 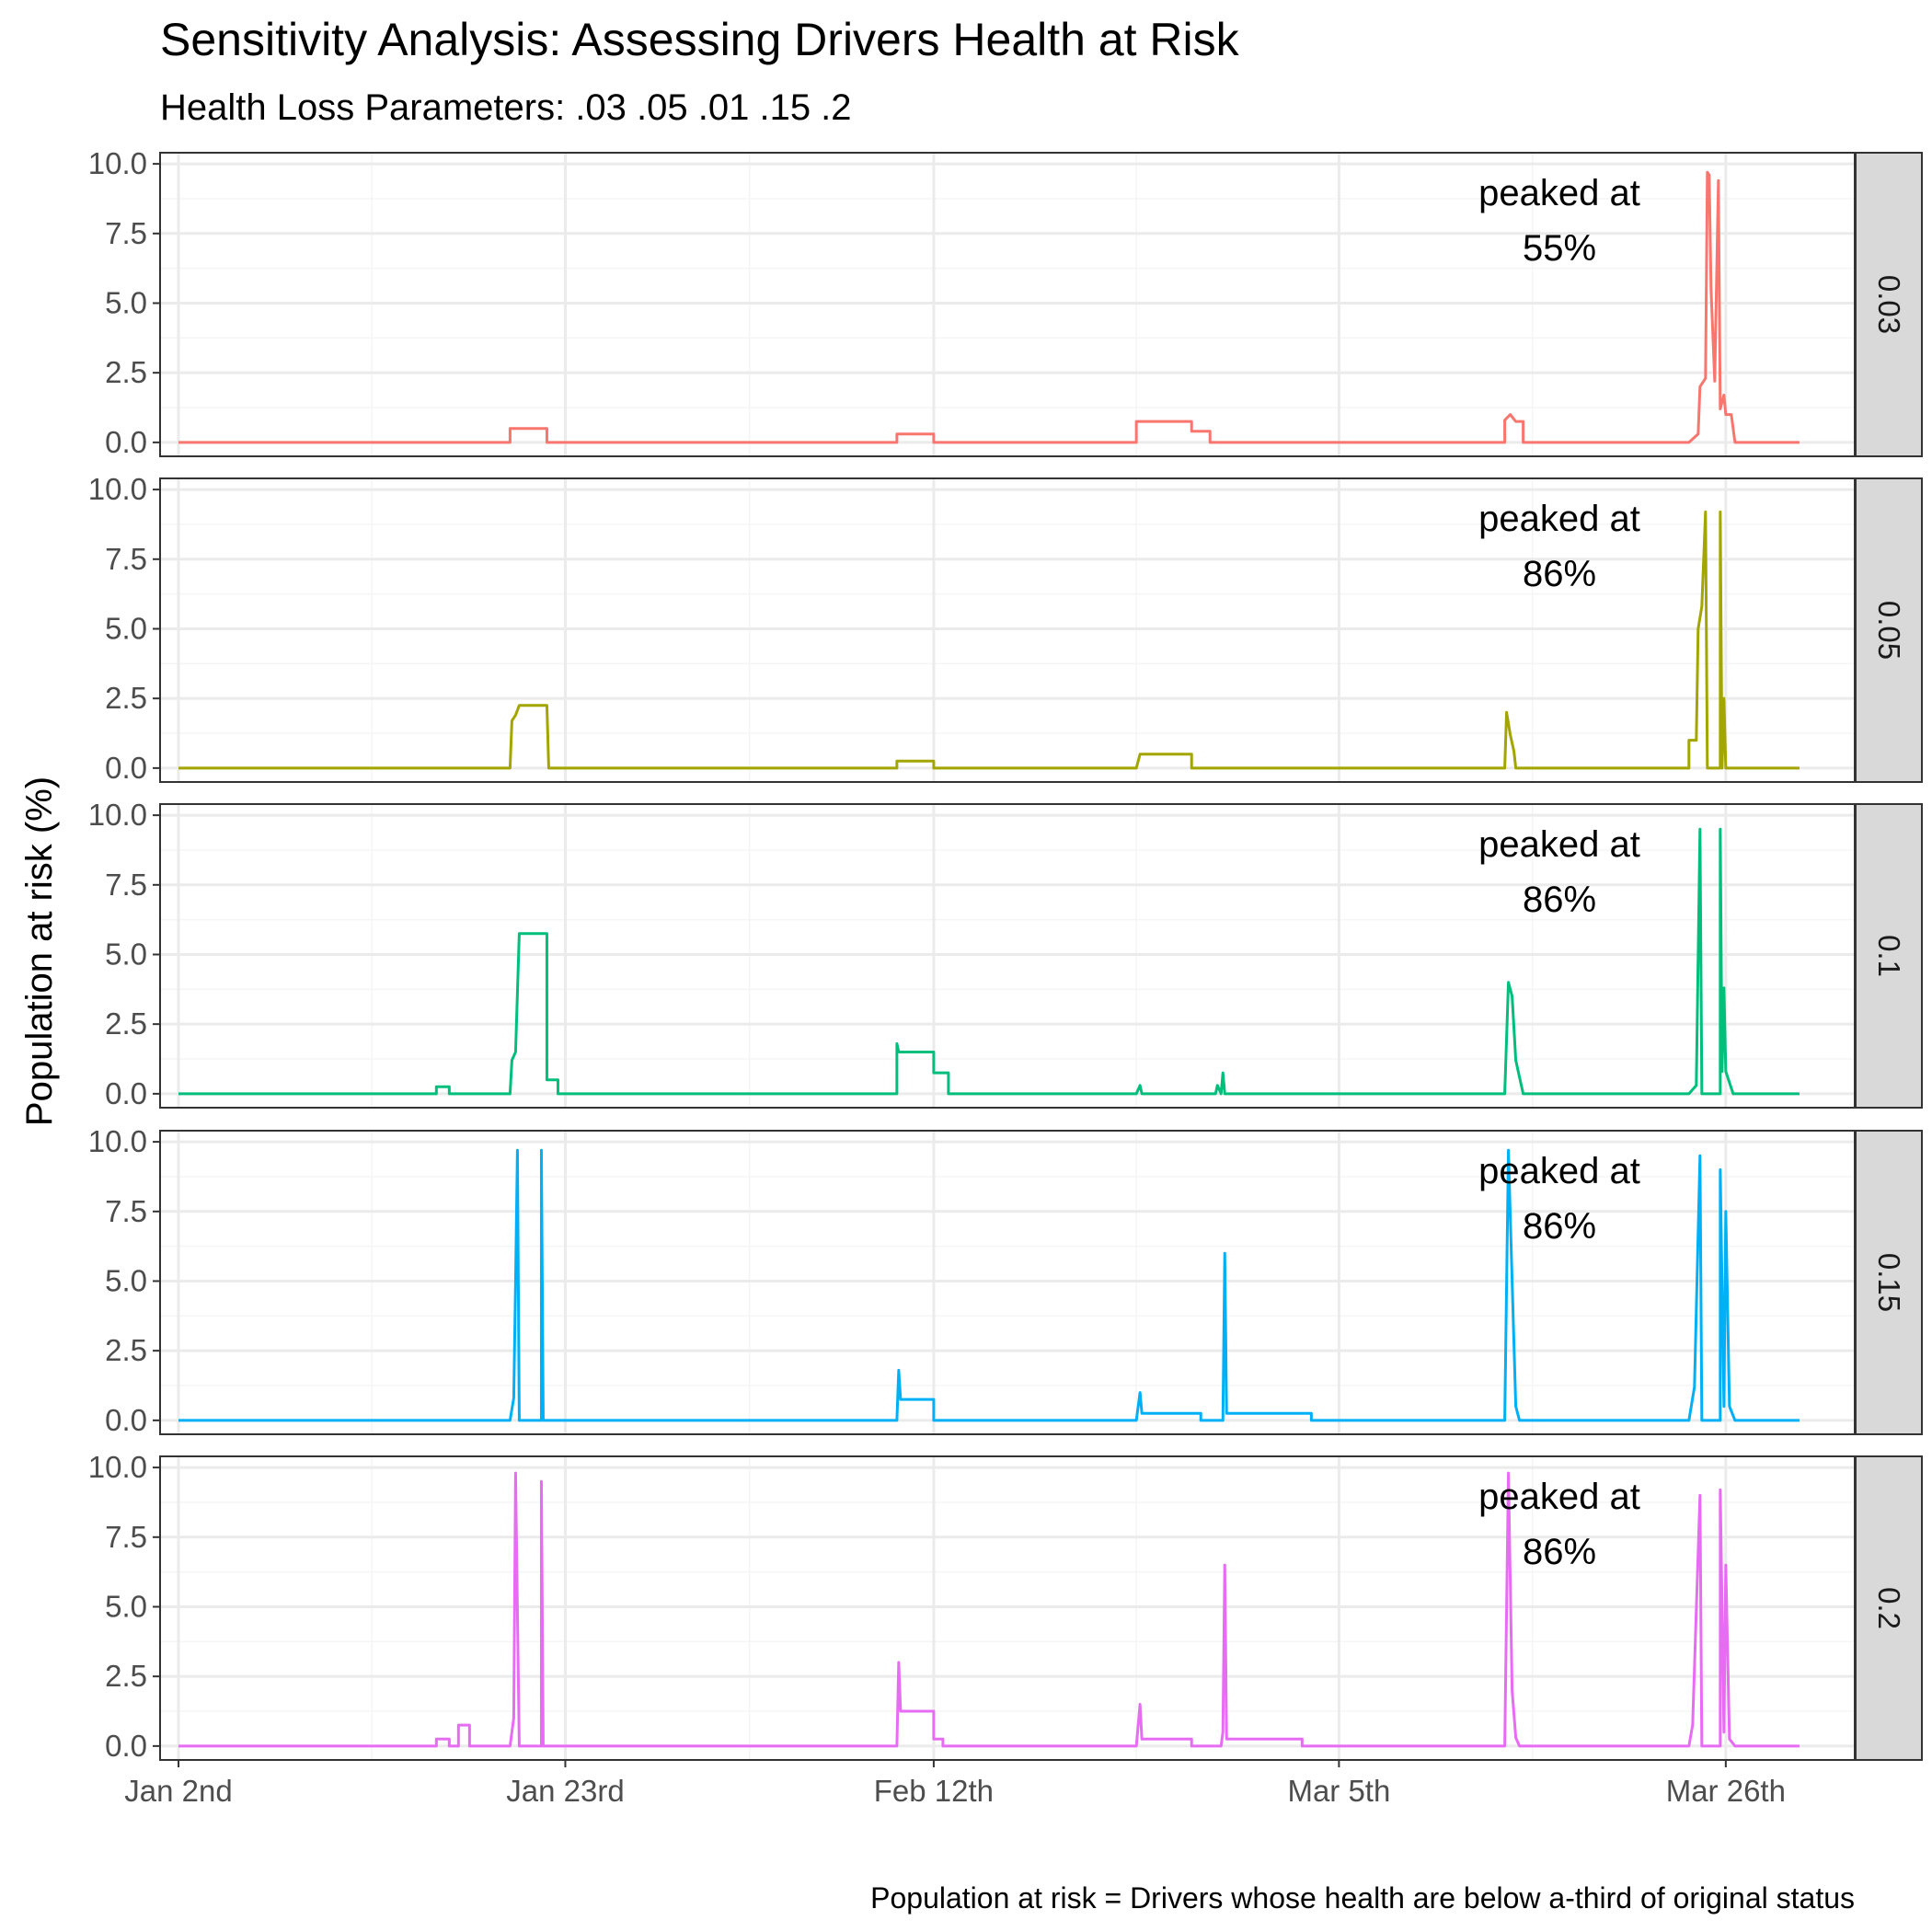 What do you see at coordinates (989, 1609) in the screenshot?
I see `series-line-0.2` at bounding box center [989, 1609].